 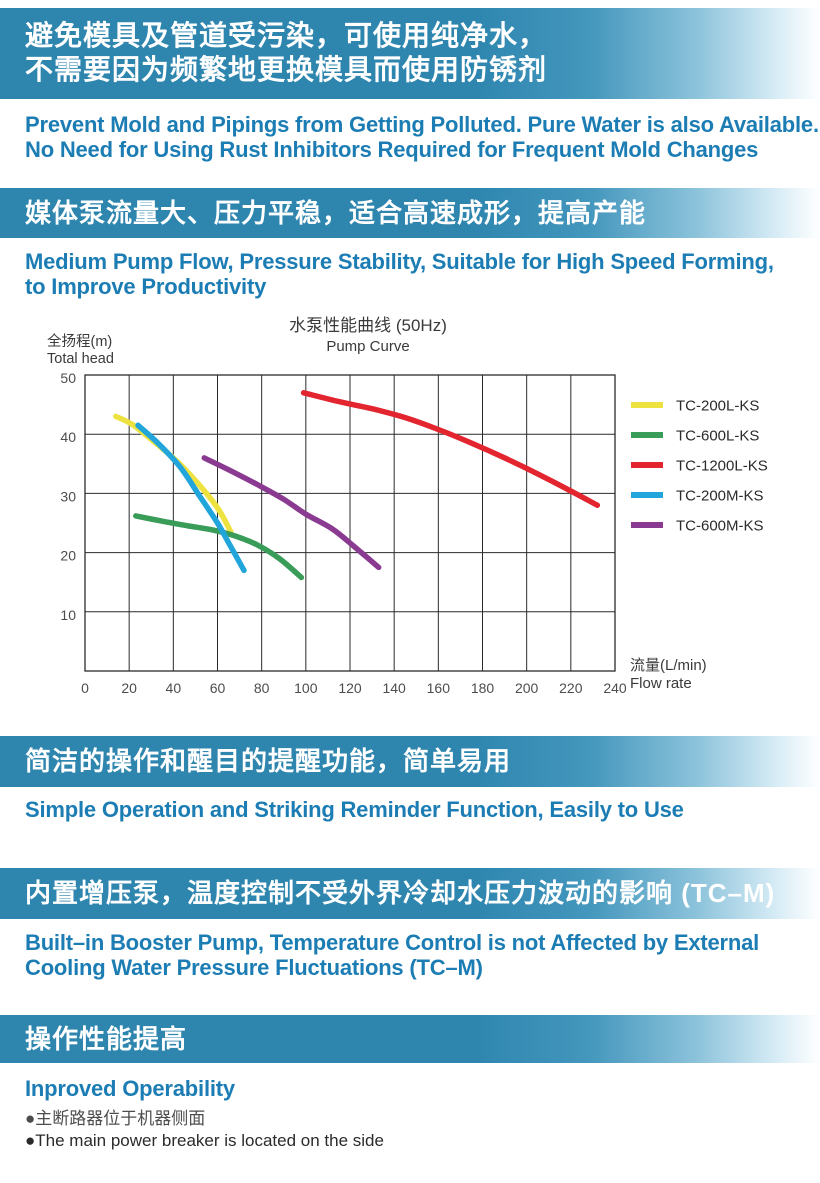 I want to click on legend-label-TC-600M-KS: TC-600M-KS, so click(x=720, y=526).